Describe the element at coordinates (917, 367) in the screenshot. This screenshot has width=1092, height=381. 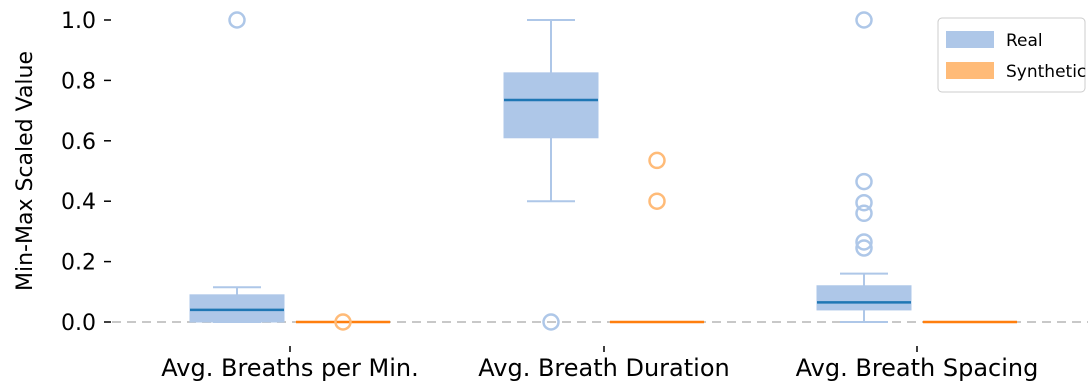
I see `x-tick-label: Avg. Breath Spacing` at that location.